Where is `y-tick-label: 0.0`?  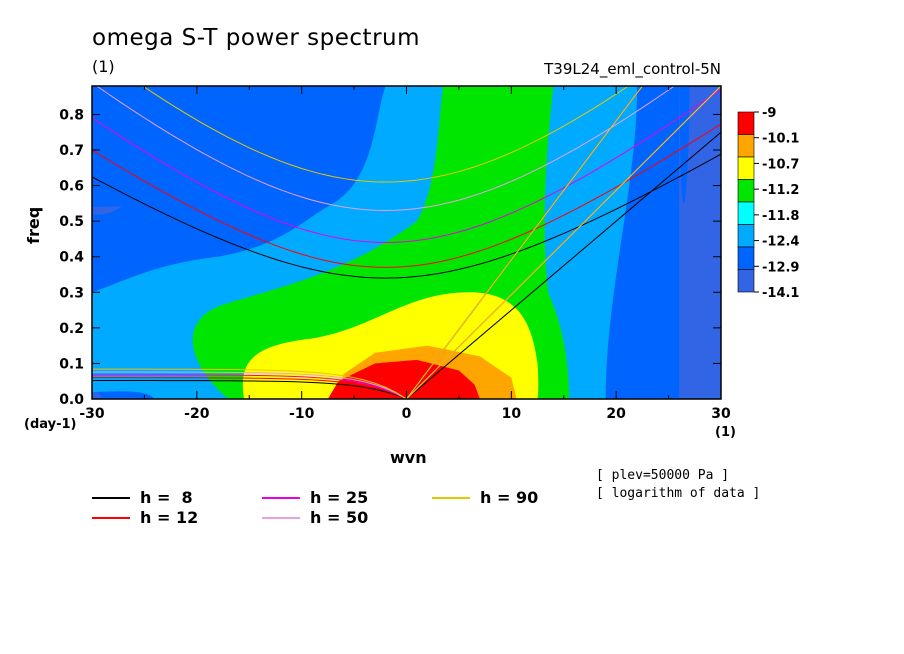
y-tick-label: 0.0 is located at coordinates (71, 400).